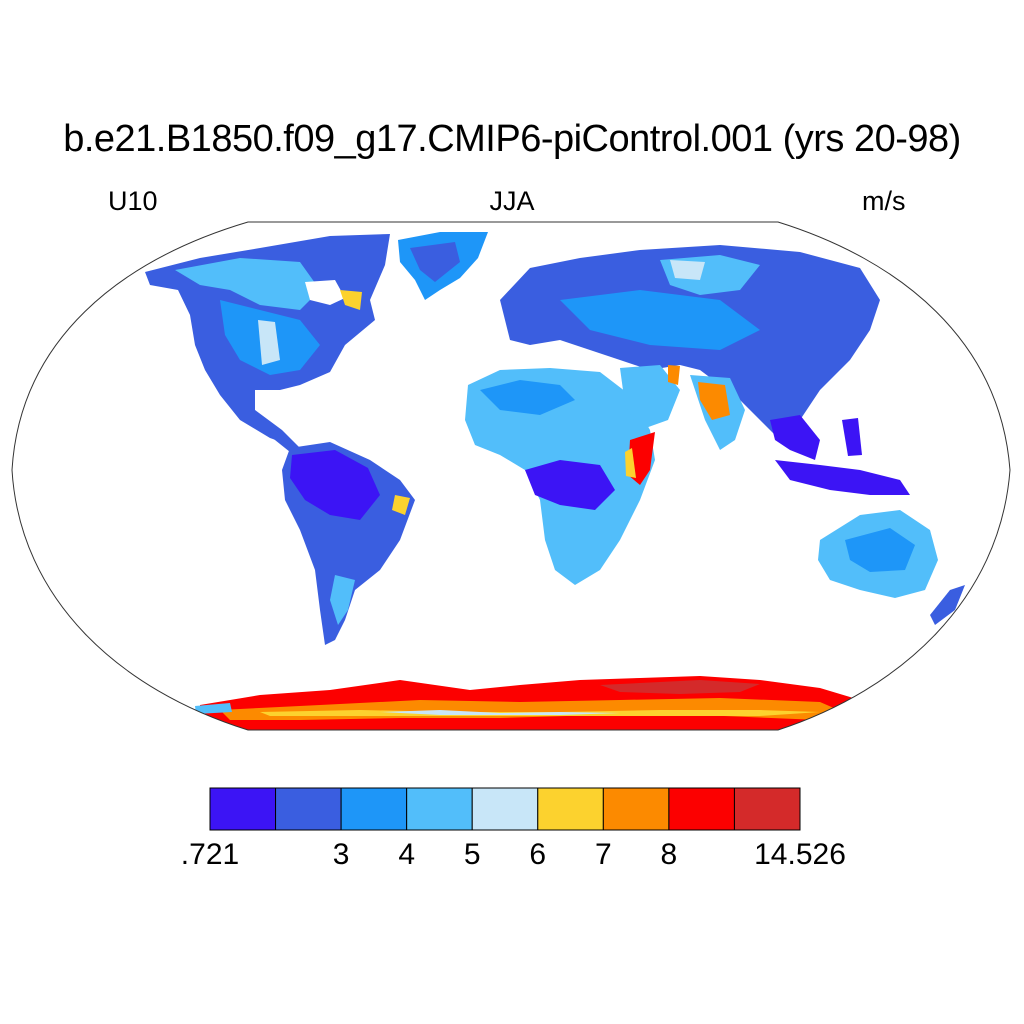  I want to click on indonesia-islands, so click(842, 477).